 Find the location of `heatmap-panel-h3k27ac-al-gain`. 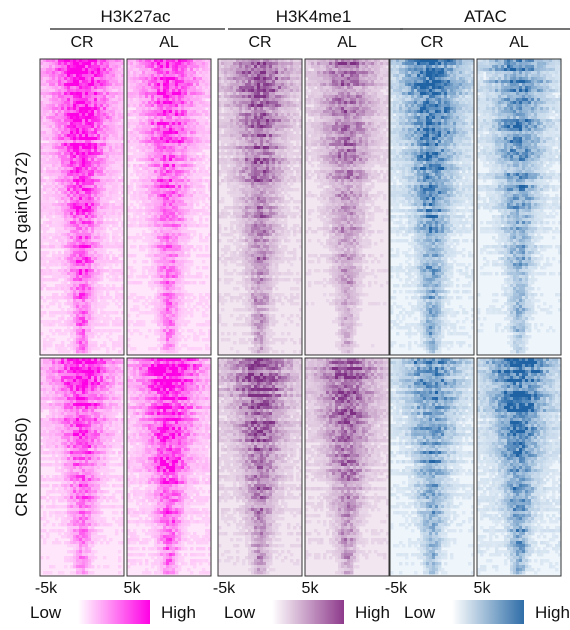

heatmap-panel-h3k27ac-al-gain is located at coordinates (169, 207).